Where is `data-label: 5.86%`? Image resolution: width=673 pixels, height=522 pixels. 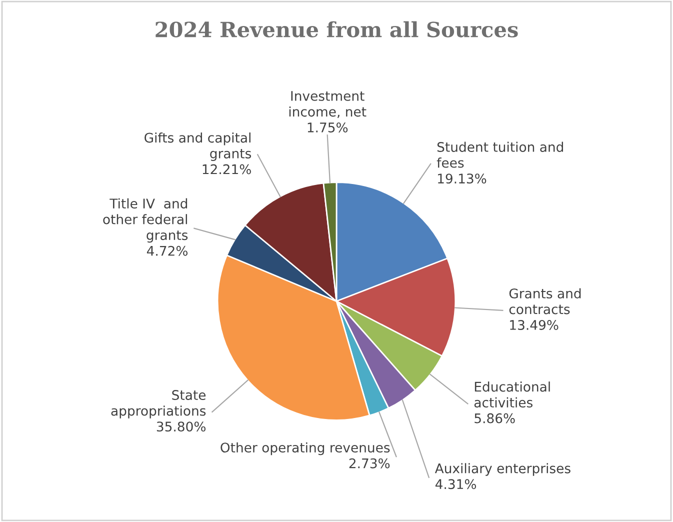 data-label: 5.86% is located at coordinates (494, 418).